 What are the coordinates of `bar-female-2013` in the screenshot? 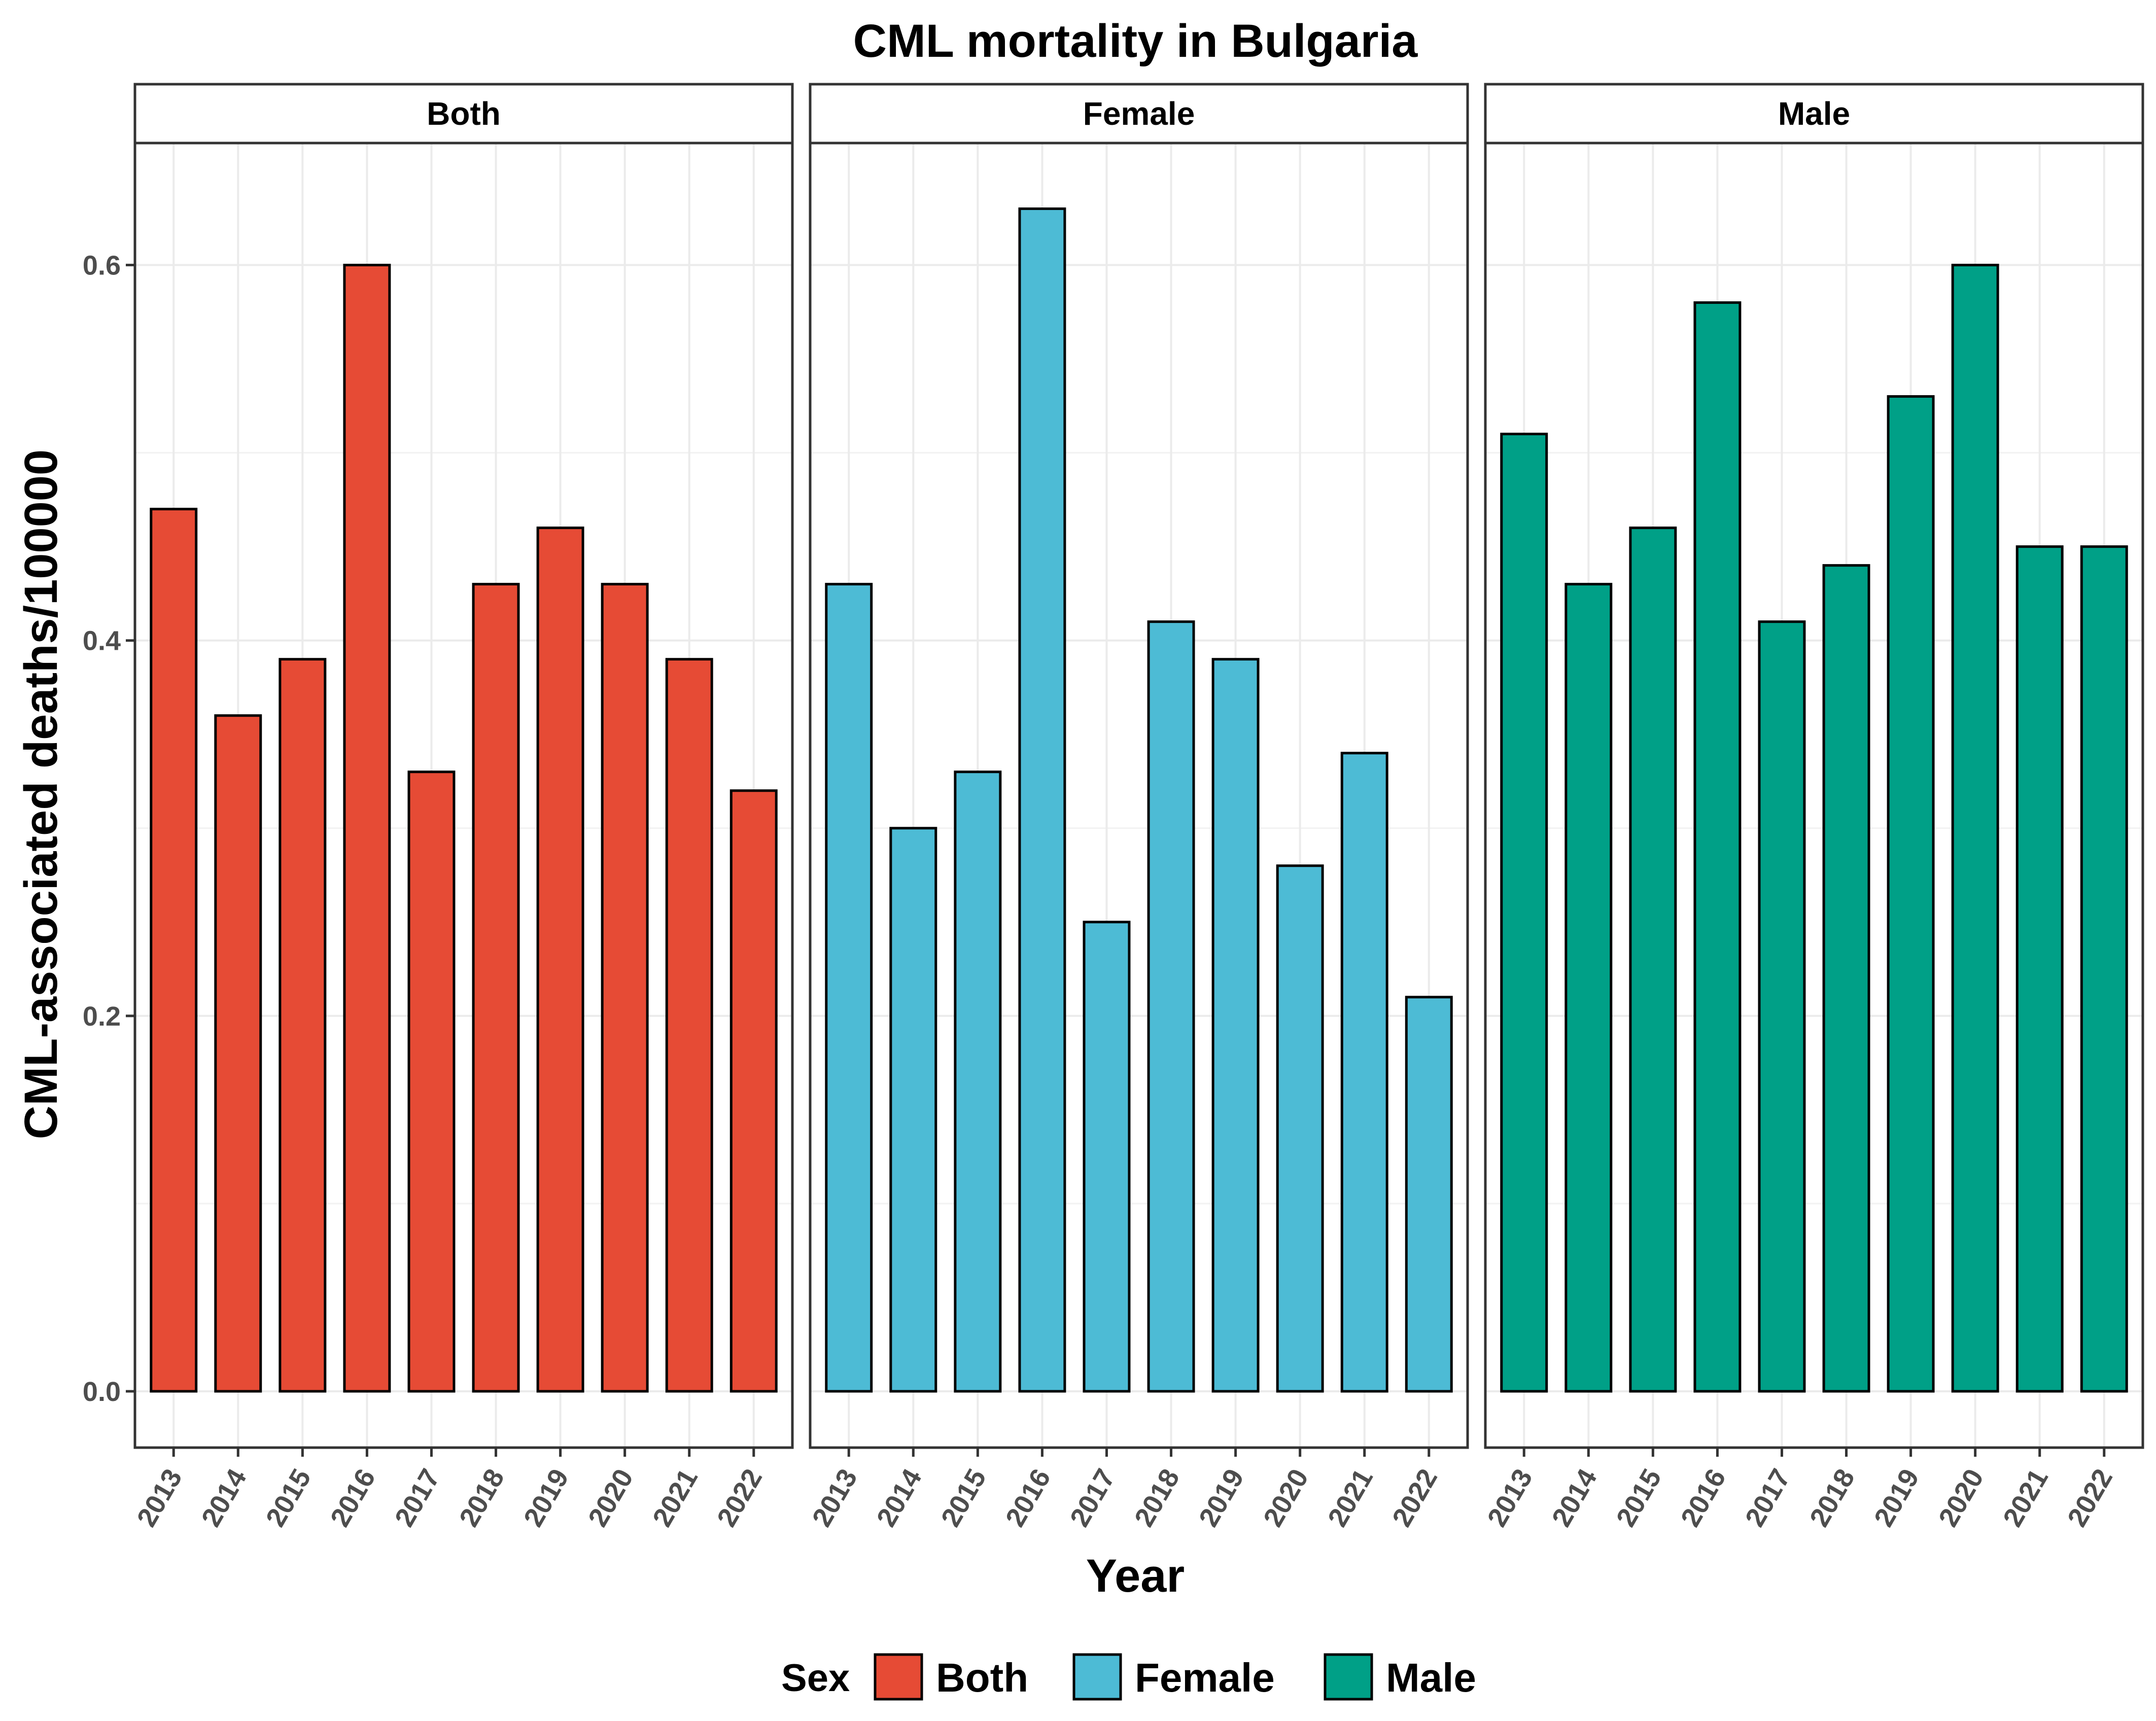 It's located at (849, 988).